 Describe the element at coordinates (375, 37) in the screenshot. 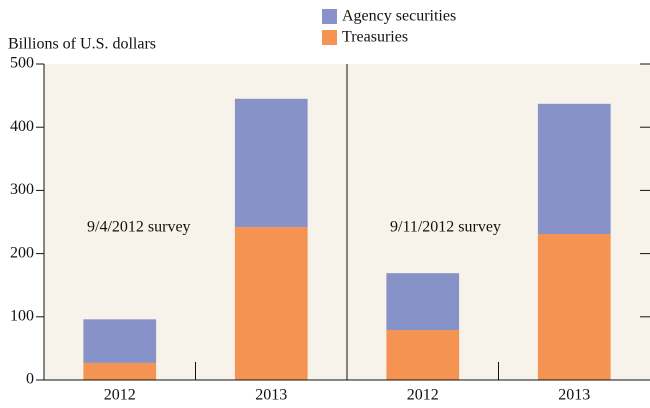

I see `legend-label: Treasuries` at that location.